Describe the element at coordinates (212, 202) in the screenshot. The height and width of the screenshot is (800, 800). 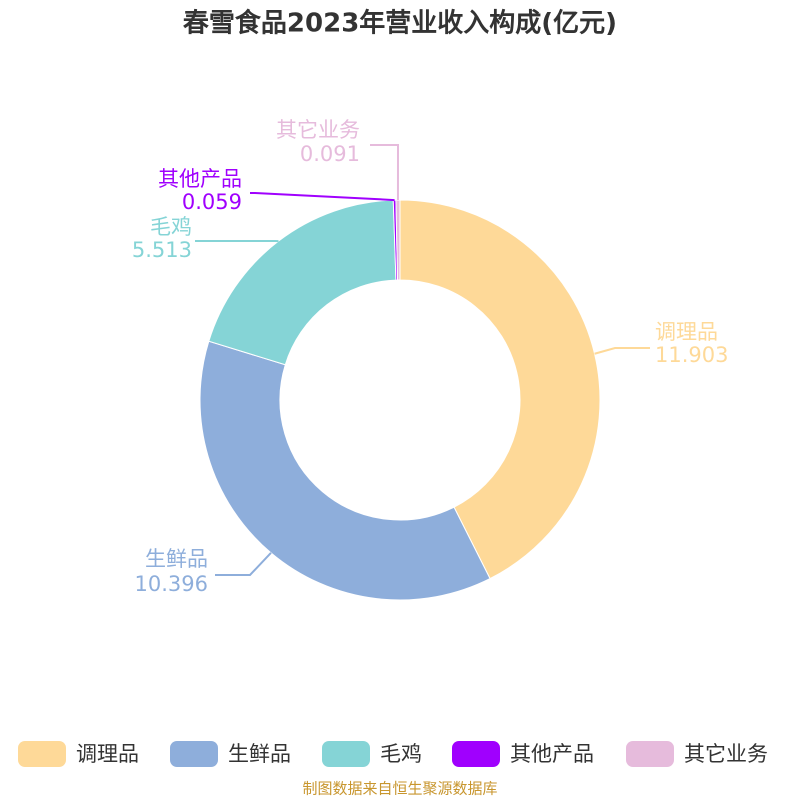
I see `value-label: 0.059` at that location.